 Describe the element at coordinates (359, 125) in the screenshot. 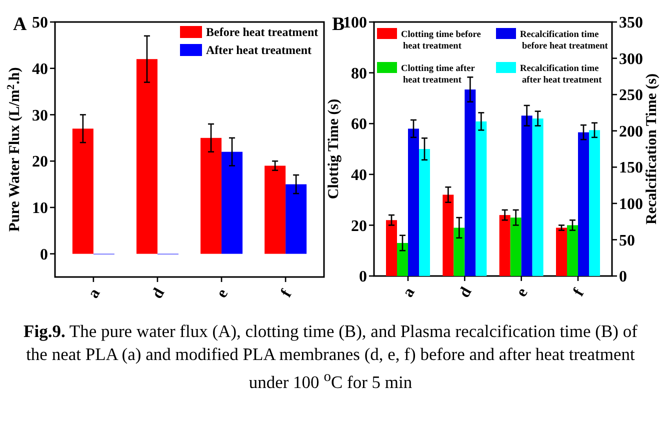

I see `y-tick-label: 60` at that location.